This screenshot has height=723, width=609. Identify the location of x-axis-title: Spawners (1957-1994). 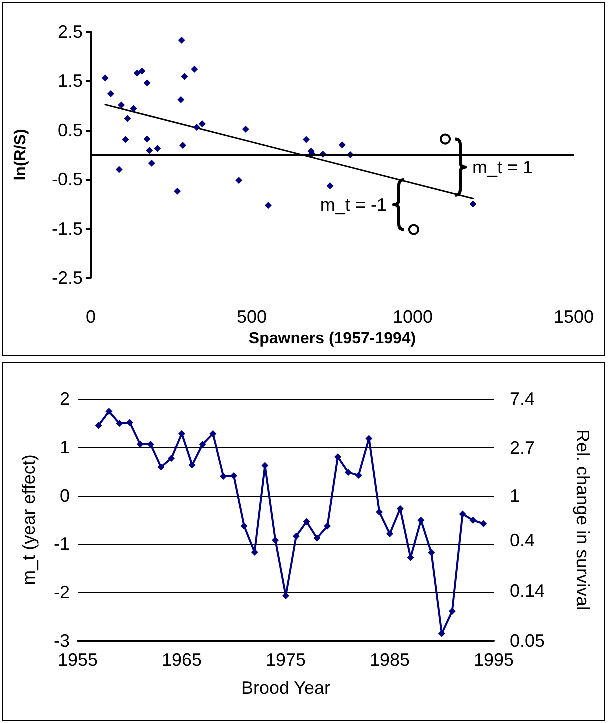
(332, 339).